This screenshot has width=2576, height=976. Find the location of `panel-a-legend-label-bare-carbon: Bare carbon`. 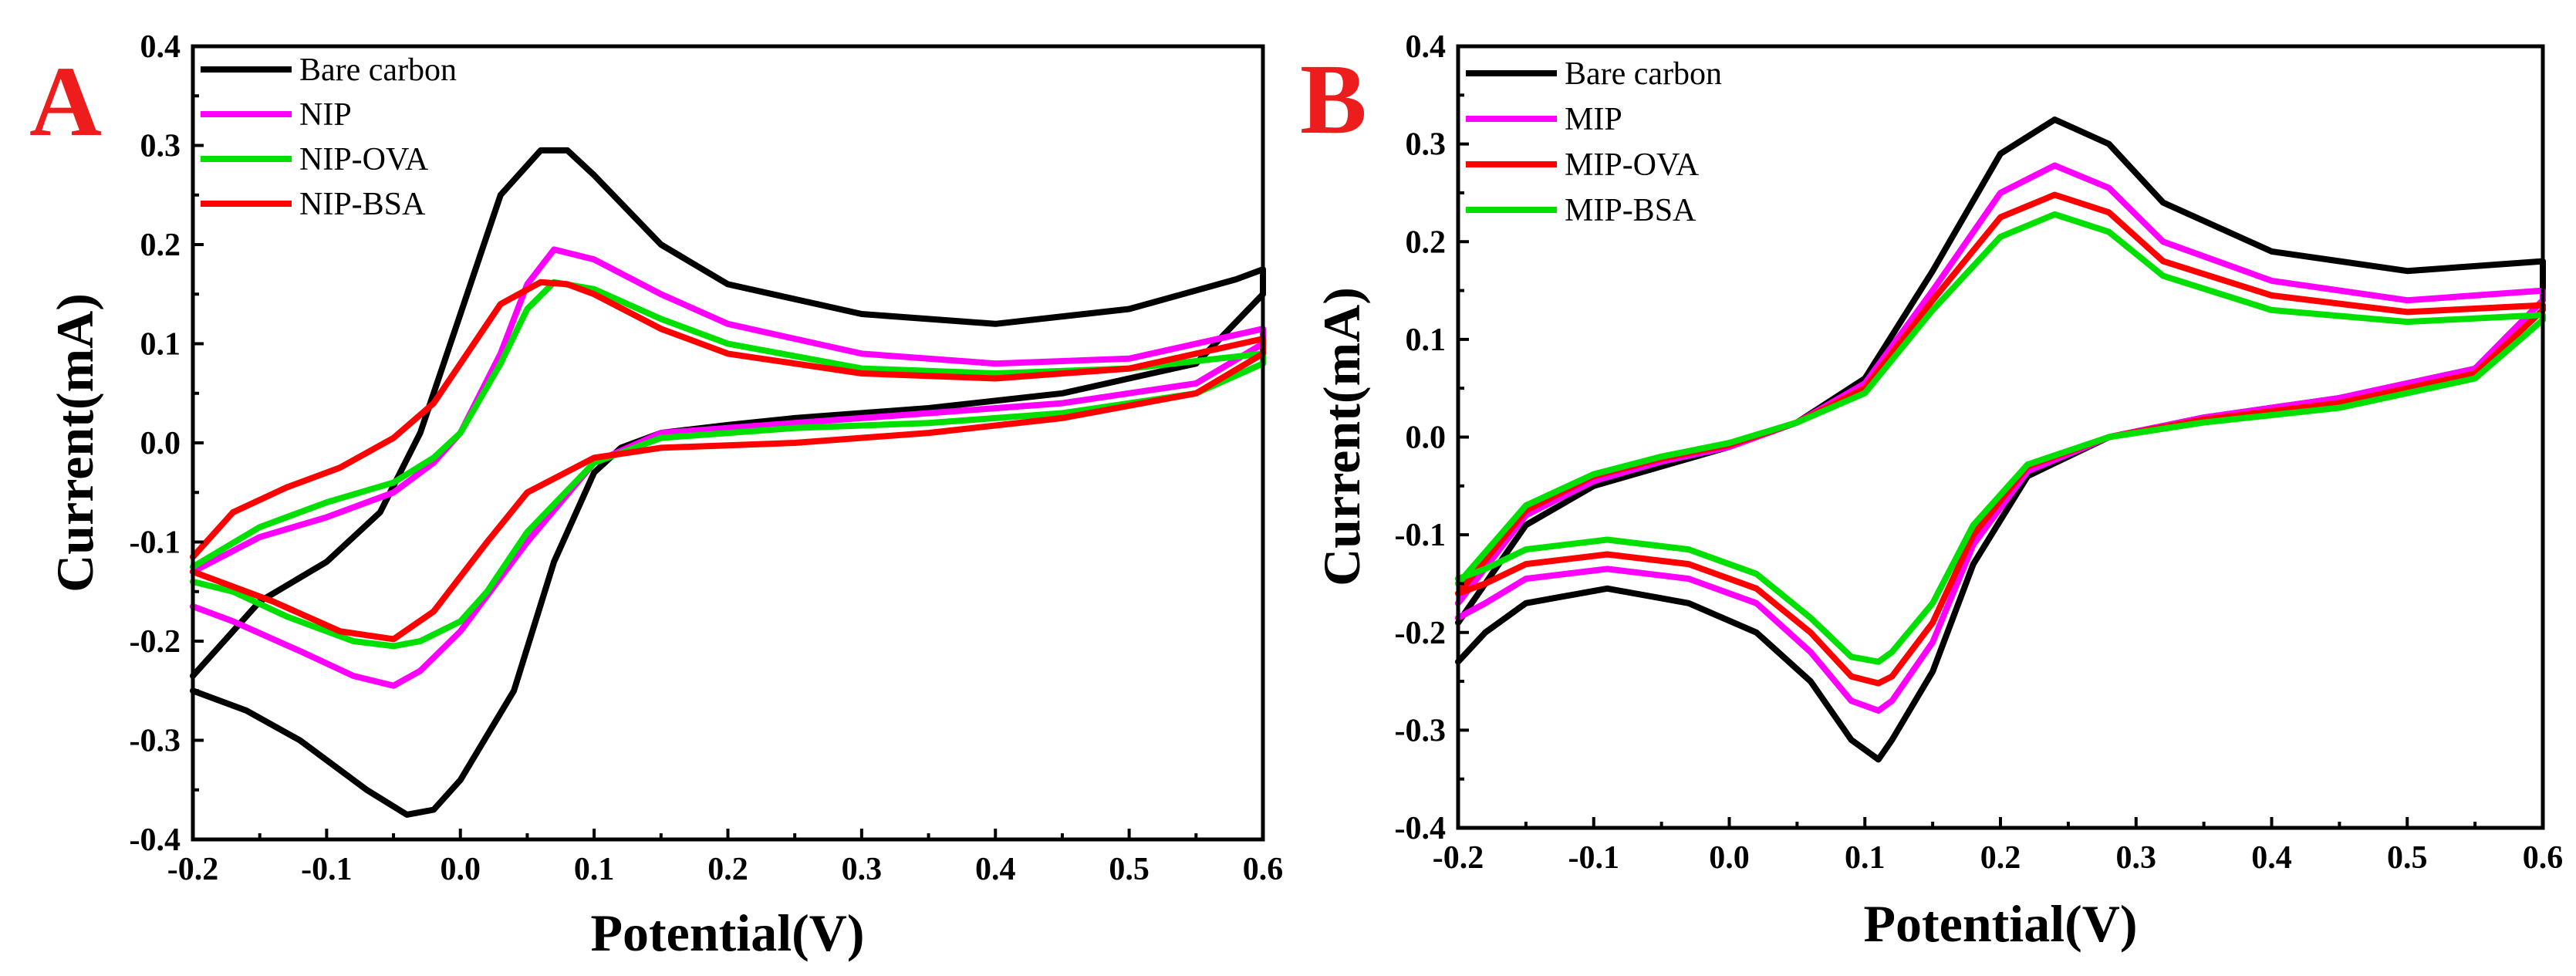

panel-a-legend-label-bare-carbon: Bare carbon is located at coordinates (378, 70).